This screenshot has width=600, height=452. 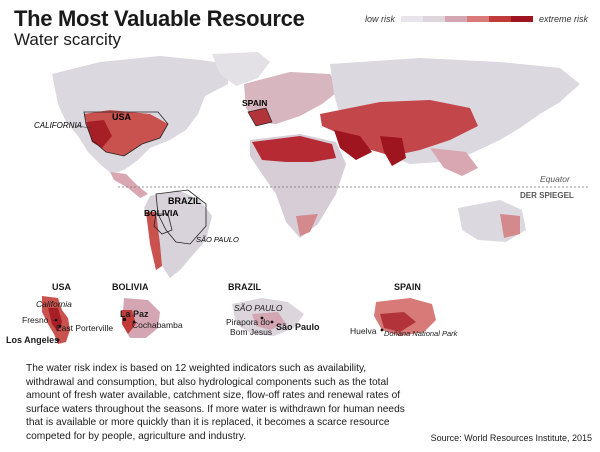 What do you see at coordinates (62, 287) in the screenshot?
I see `inset-usa-title: USA` at bounding box center [62, 287].